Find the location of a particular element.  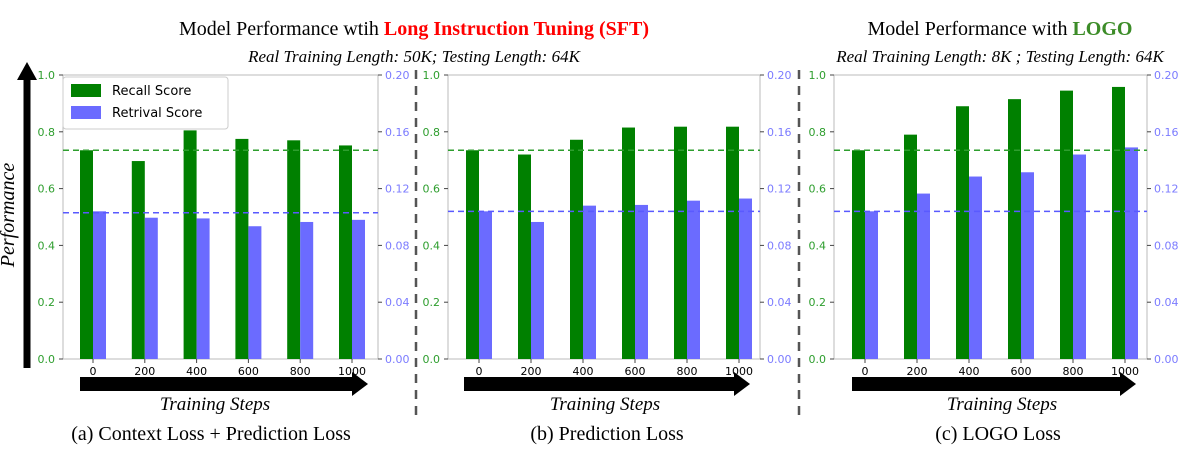

left-tick-label-a: 0.6 is located at coordinates (47, 189).